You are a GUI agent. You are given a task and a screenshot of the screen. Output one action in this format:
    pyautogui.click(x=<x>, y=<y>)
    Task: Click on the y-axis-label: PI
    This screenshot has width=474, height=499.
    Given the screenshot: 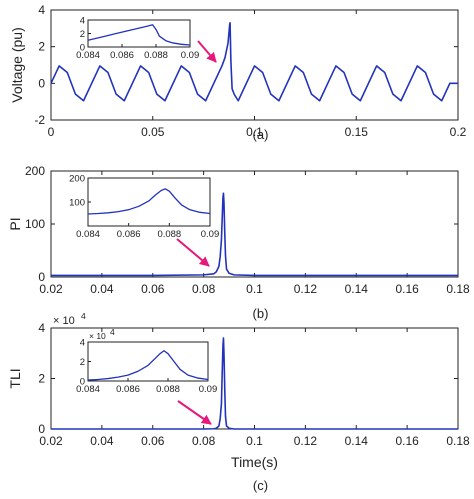 What is the action you would take?
    pyautogui.click(x=15, y=223)
    